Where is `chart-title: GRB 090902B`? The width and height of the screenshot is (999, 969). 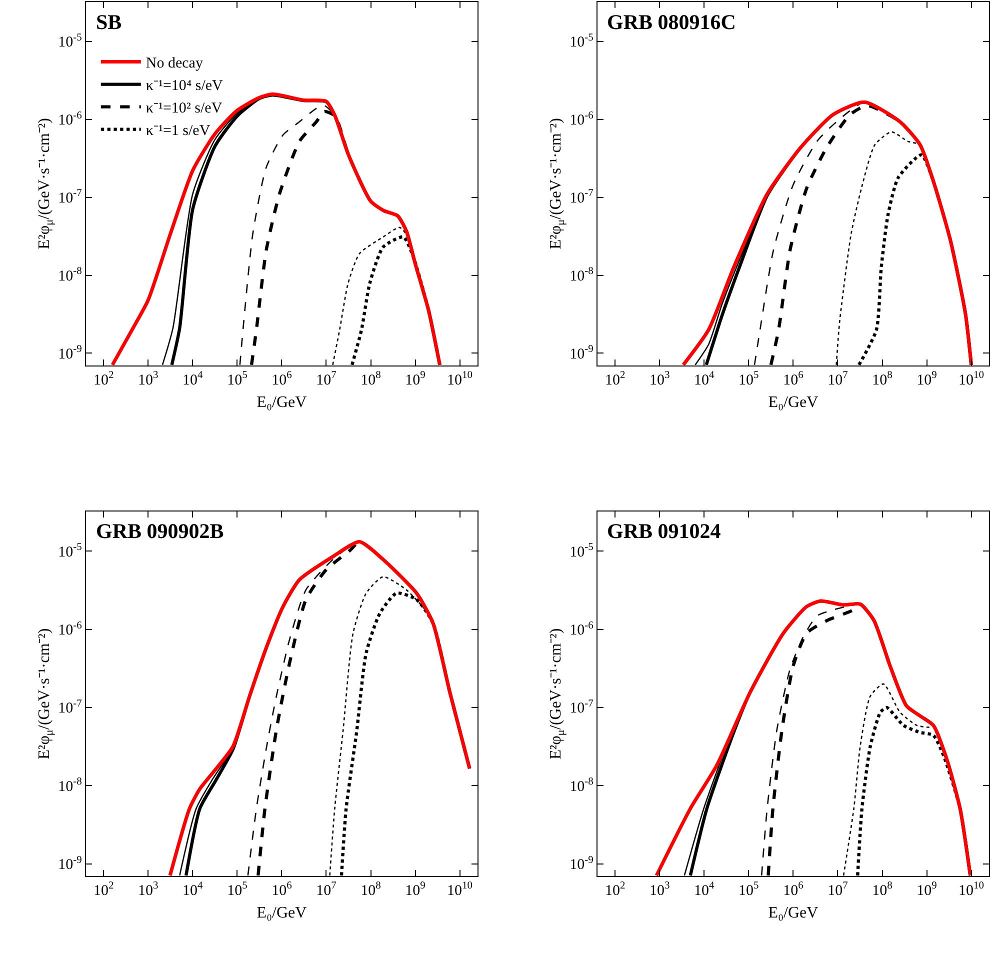 chart-title: GRB 090902B is located at coordinates (160, 531).